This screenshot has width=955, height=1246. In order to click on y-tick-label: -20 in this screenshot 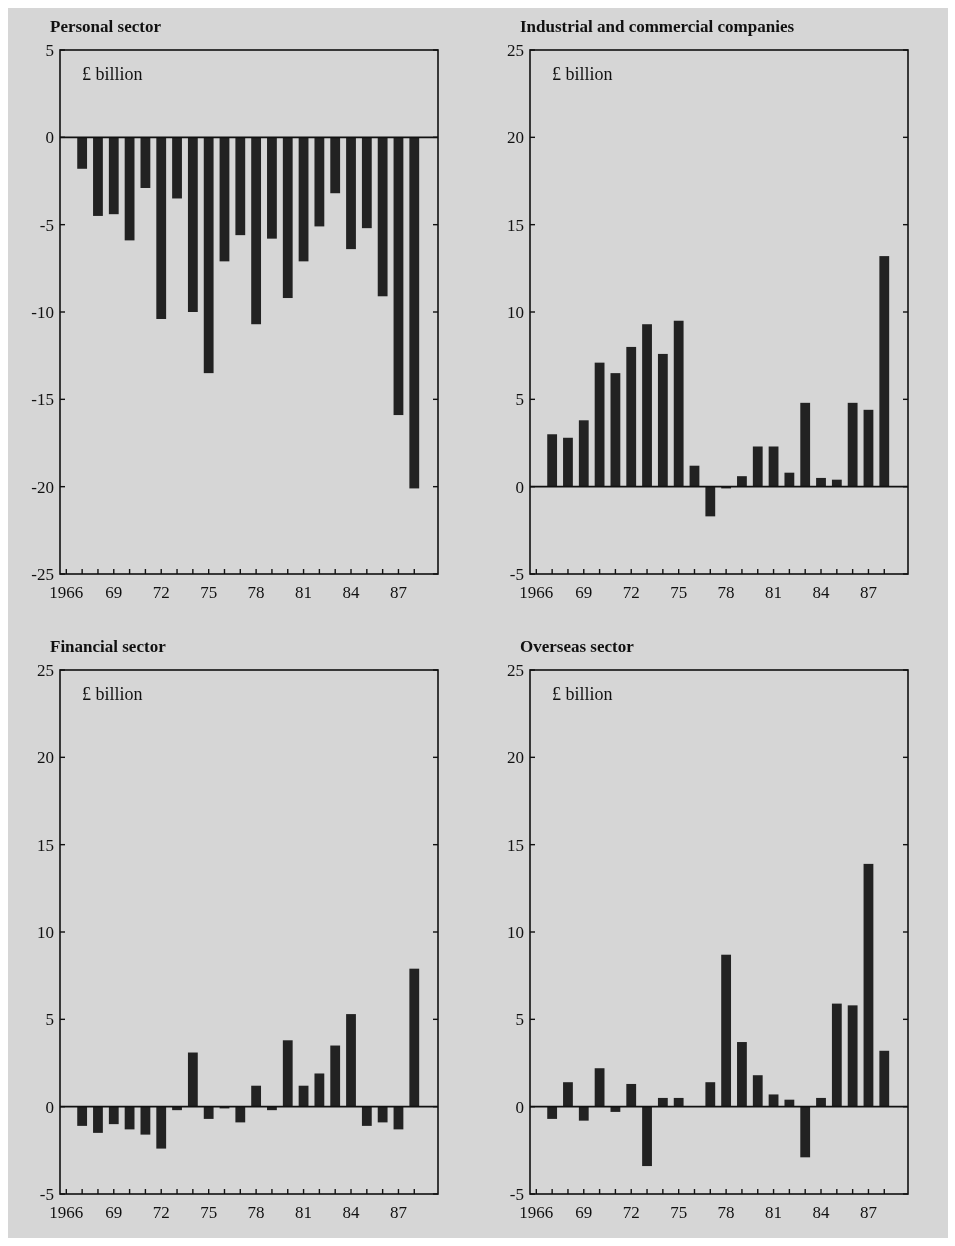, I will do `click(42, 487)`.